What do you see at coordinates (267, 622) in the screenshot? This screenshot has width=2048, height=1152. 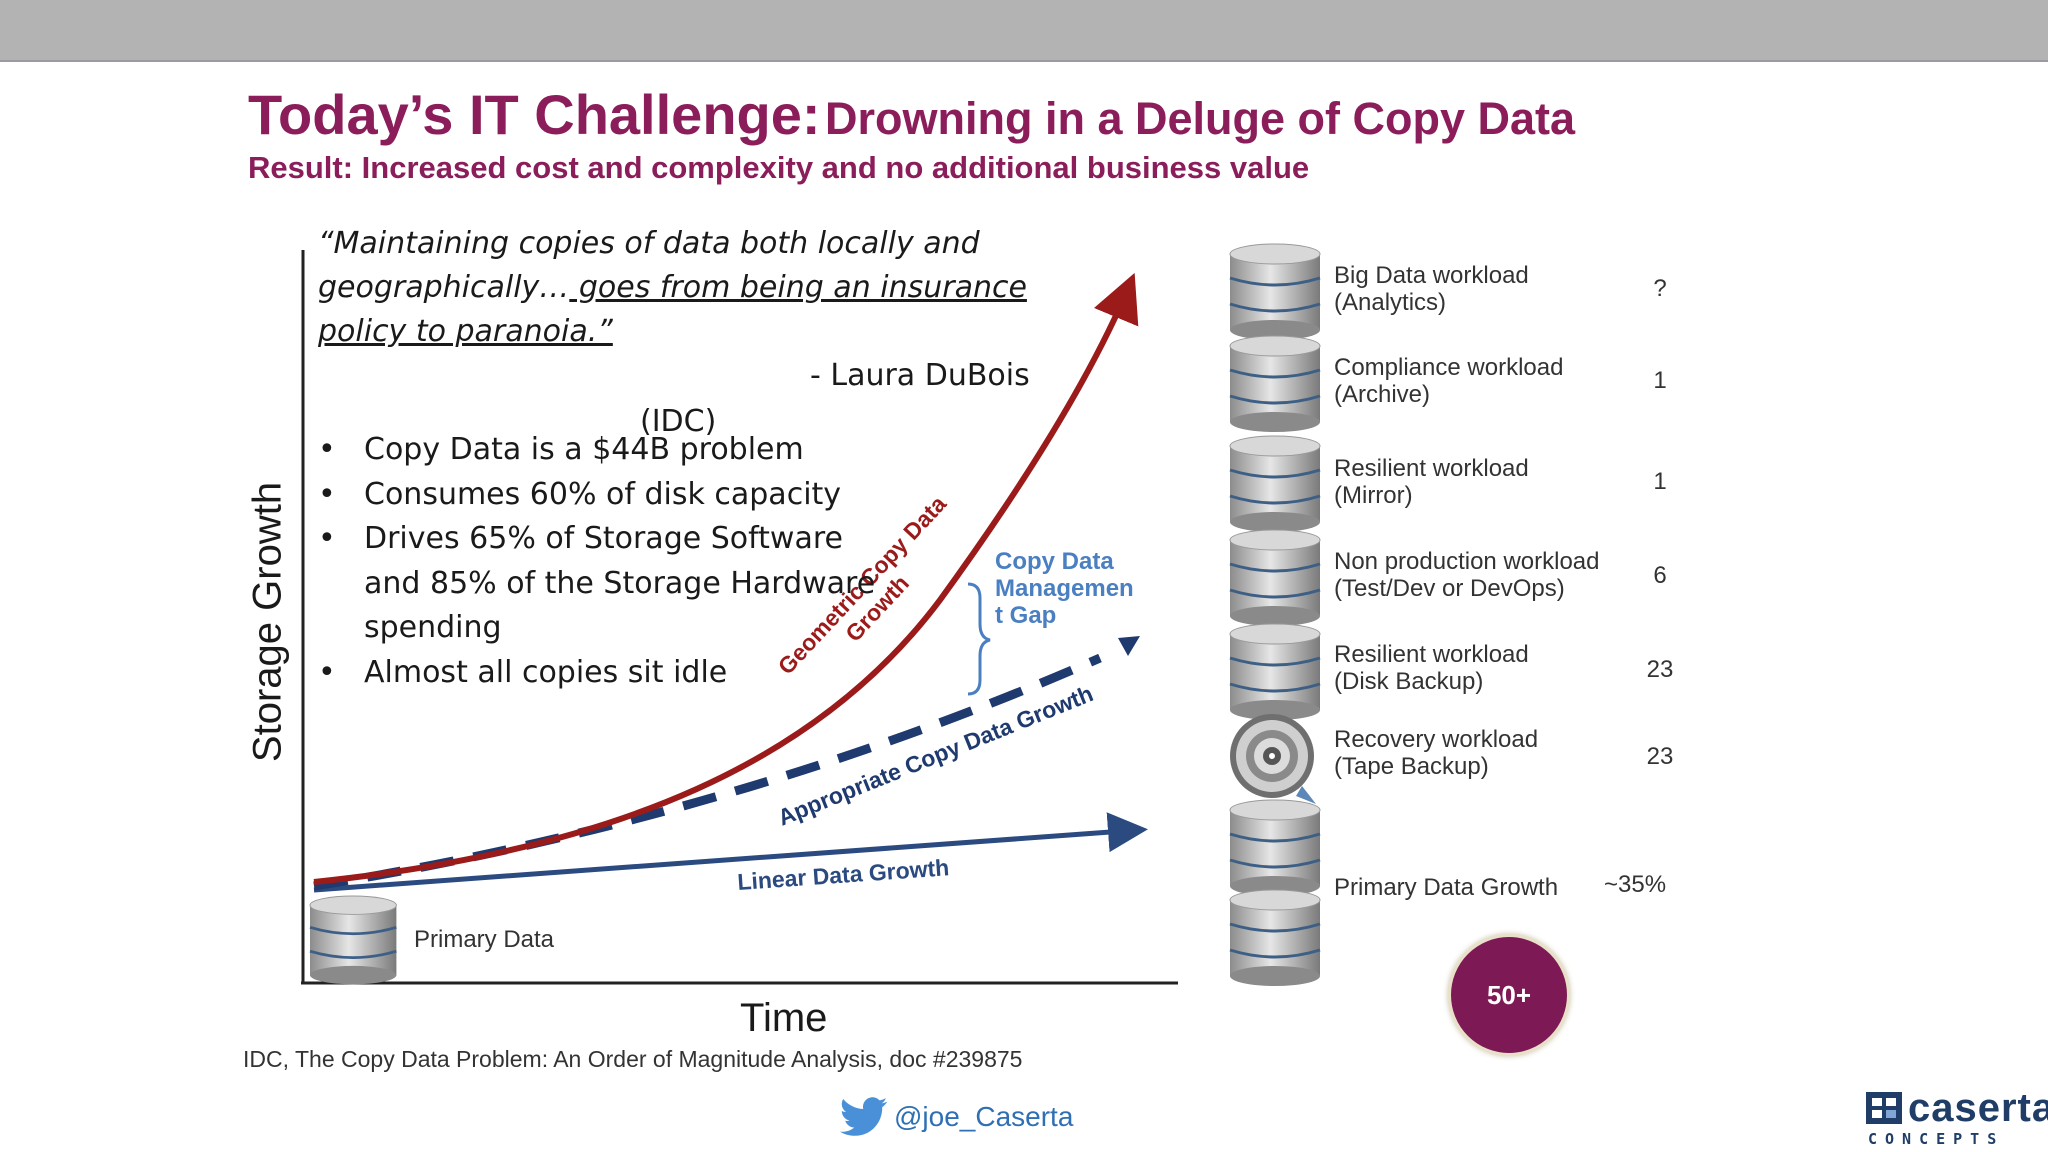 I see `y-axis-label: Storage Growth` at bounding box center [267, 622].